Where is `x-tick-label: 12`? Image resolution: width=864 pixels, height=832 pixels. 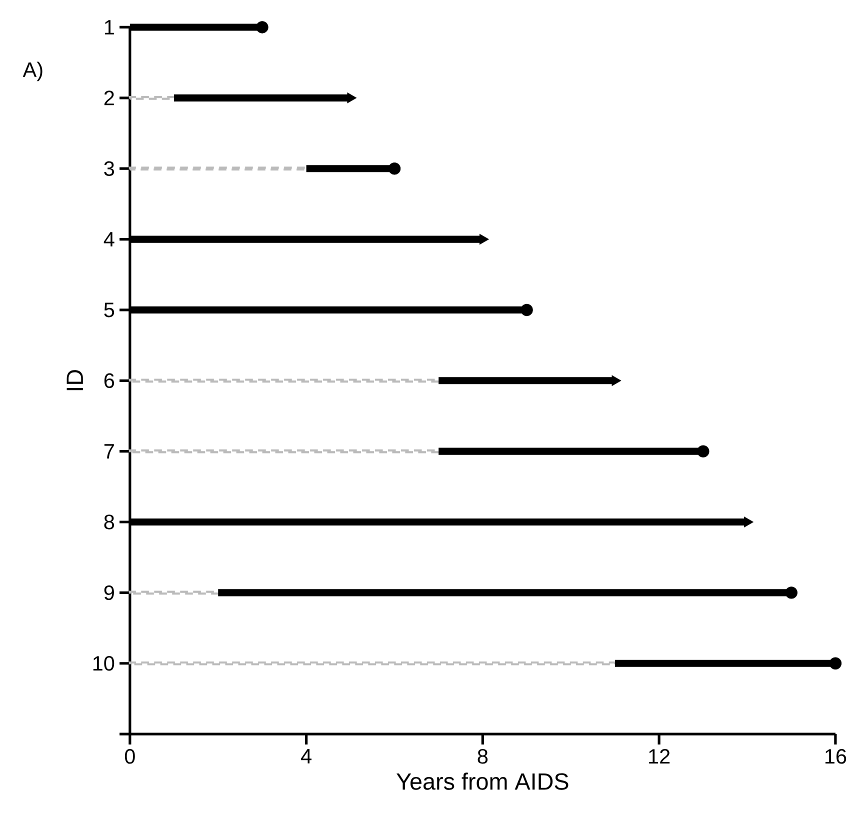
x-tick-label: 12 is located at coordinates (659, 756).